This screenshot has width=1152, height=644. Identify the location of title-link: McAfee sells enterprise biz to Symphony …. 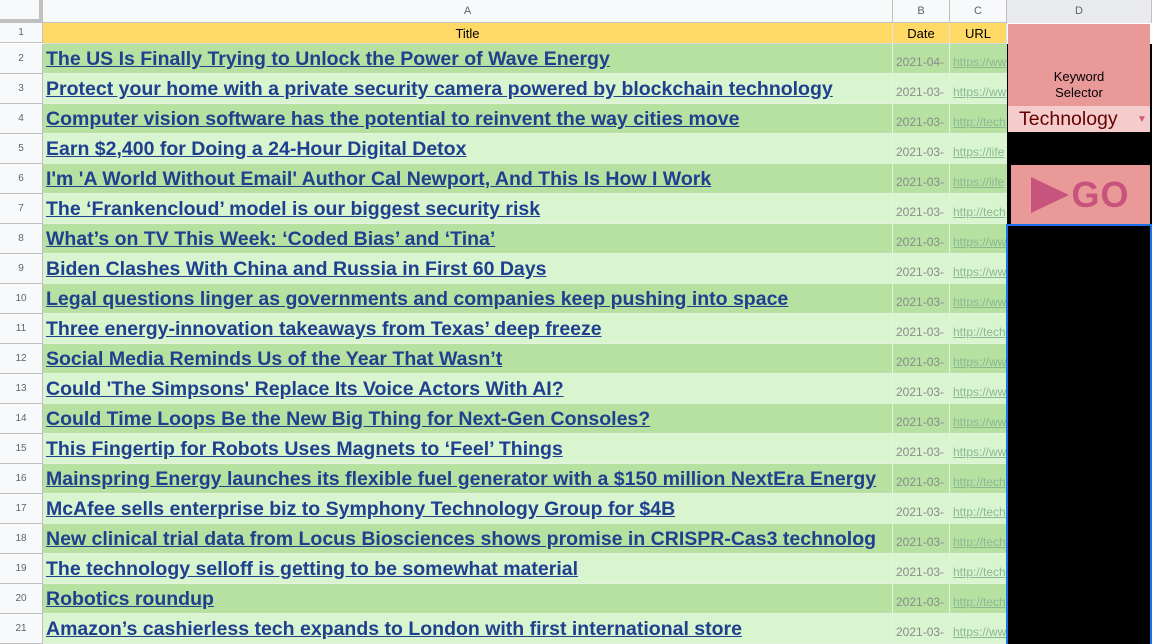
(361, 509).